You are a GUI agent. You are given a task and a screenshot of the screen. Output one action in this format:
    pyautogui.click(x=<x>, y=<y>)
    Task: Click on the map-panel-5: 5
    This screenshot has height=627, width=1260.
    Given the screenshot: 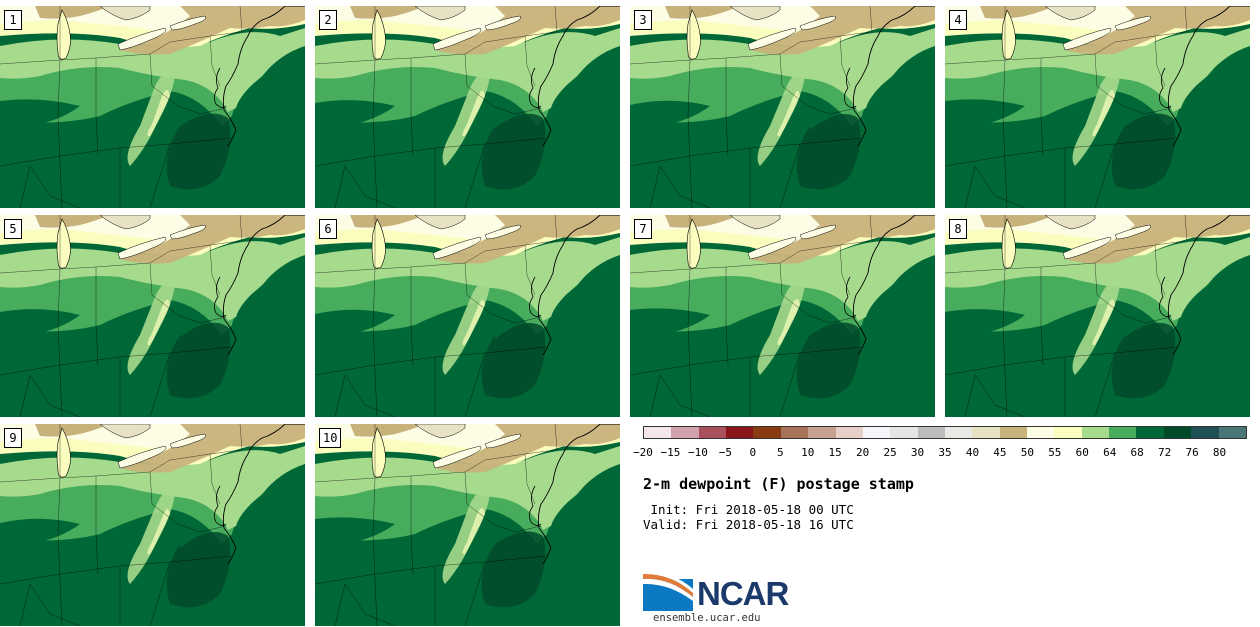 What is the action you would take?
    pyautogui.click(x=152, y=316)
    